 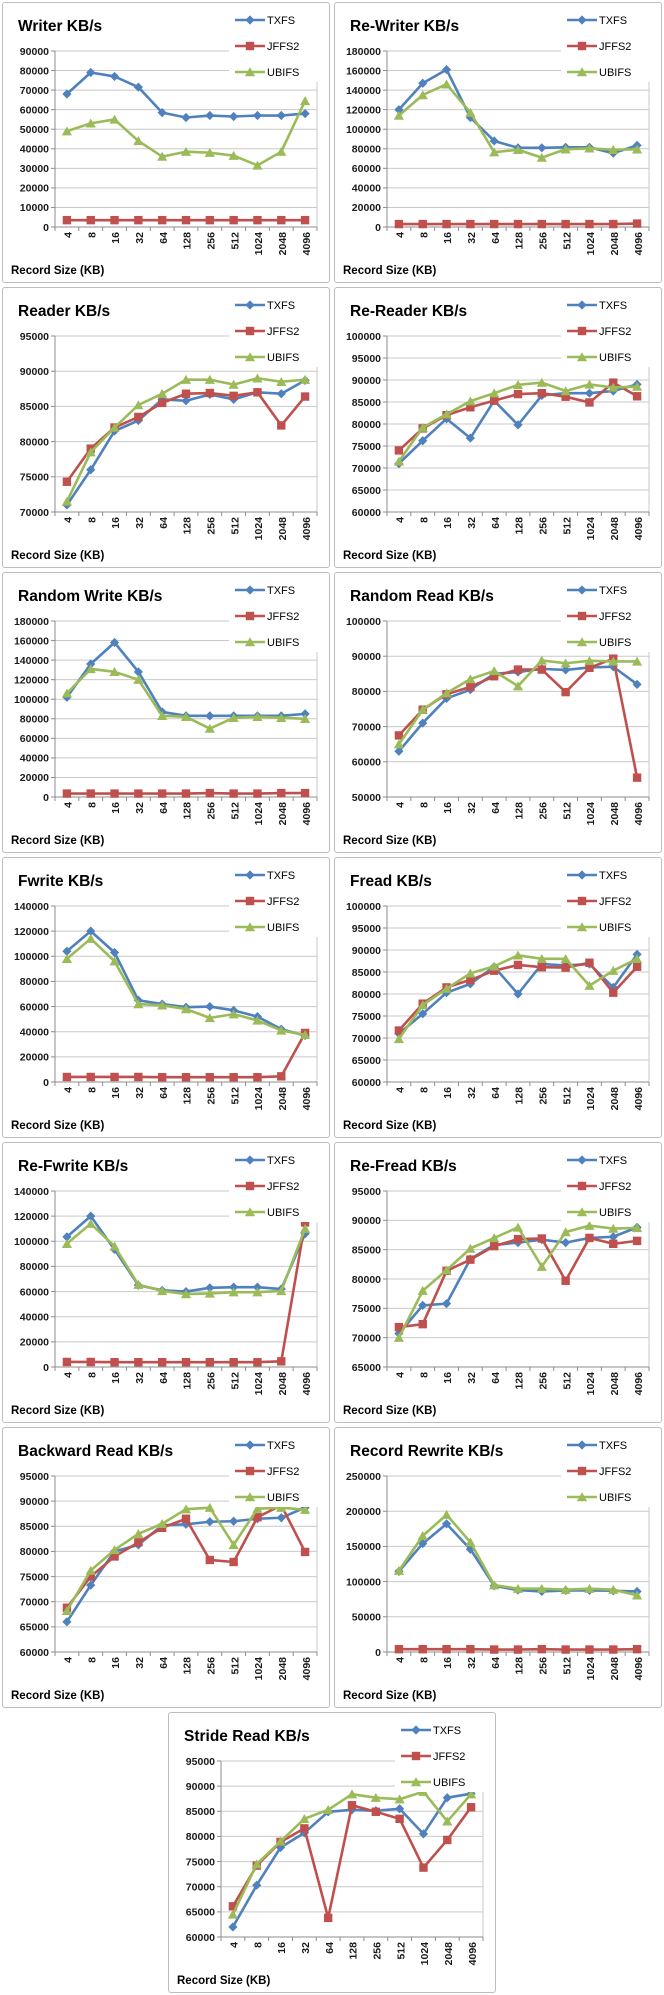 What do you see at coordinates (518, 709) in the screenshot?
I see `series-line-txfs` at bounding box center [518, 709].